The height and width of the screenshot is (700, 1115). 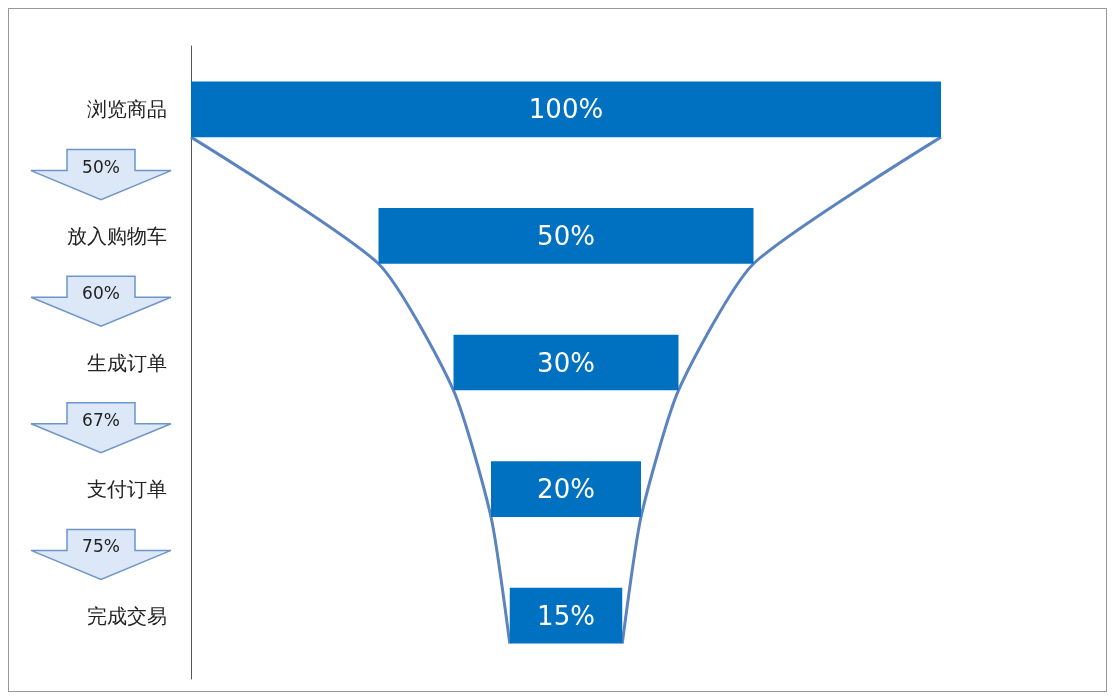 What do you see at coordinates (117, 235) in the screenshot?
I see `category-label: 放入购物车` at bounding box center [117, 235].